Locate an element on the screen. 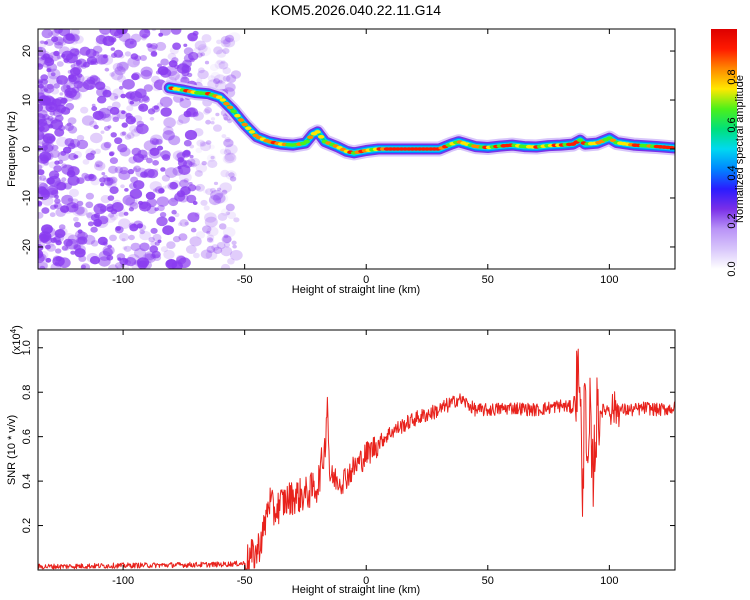  heatmap-x-tick-label: -100 is located at coordinates (123, 280).